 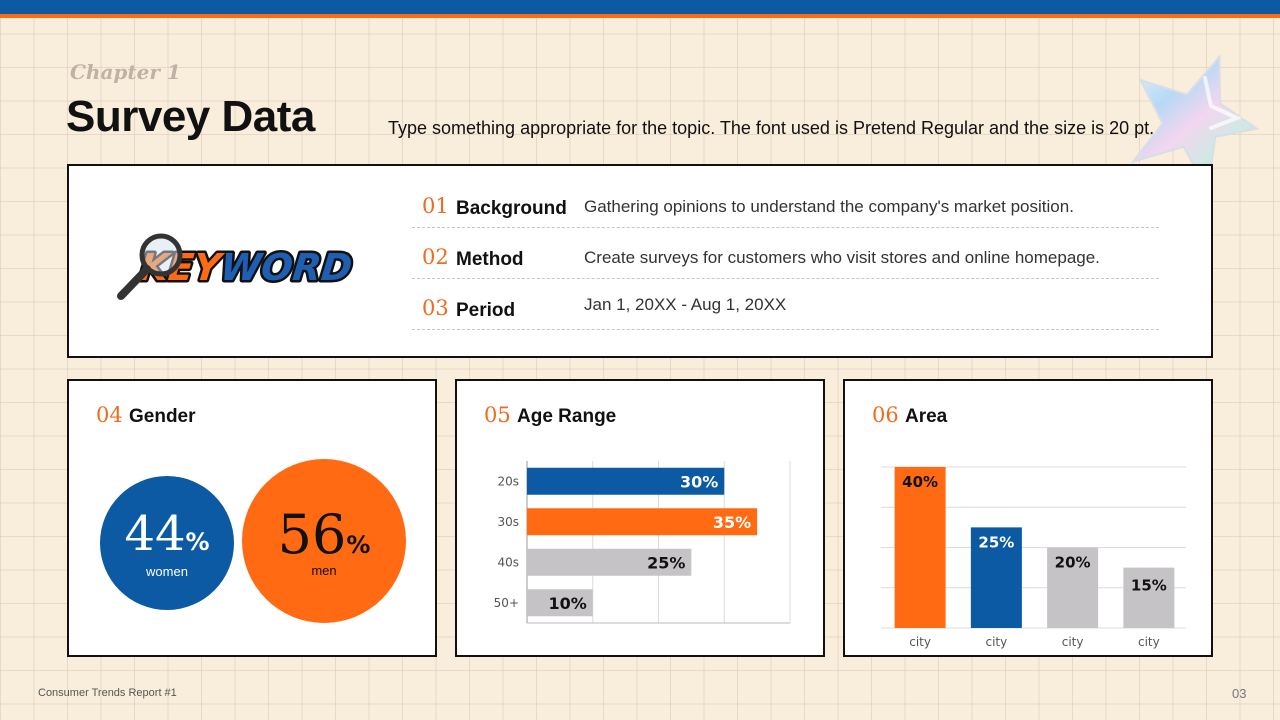 I want to click on women-label: women, so click(x=167, y=571).